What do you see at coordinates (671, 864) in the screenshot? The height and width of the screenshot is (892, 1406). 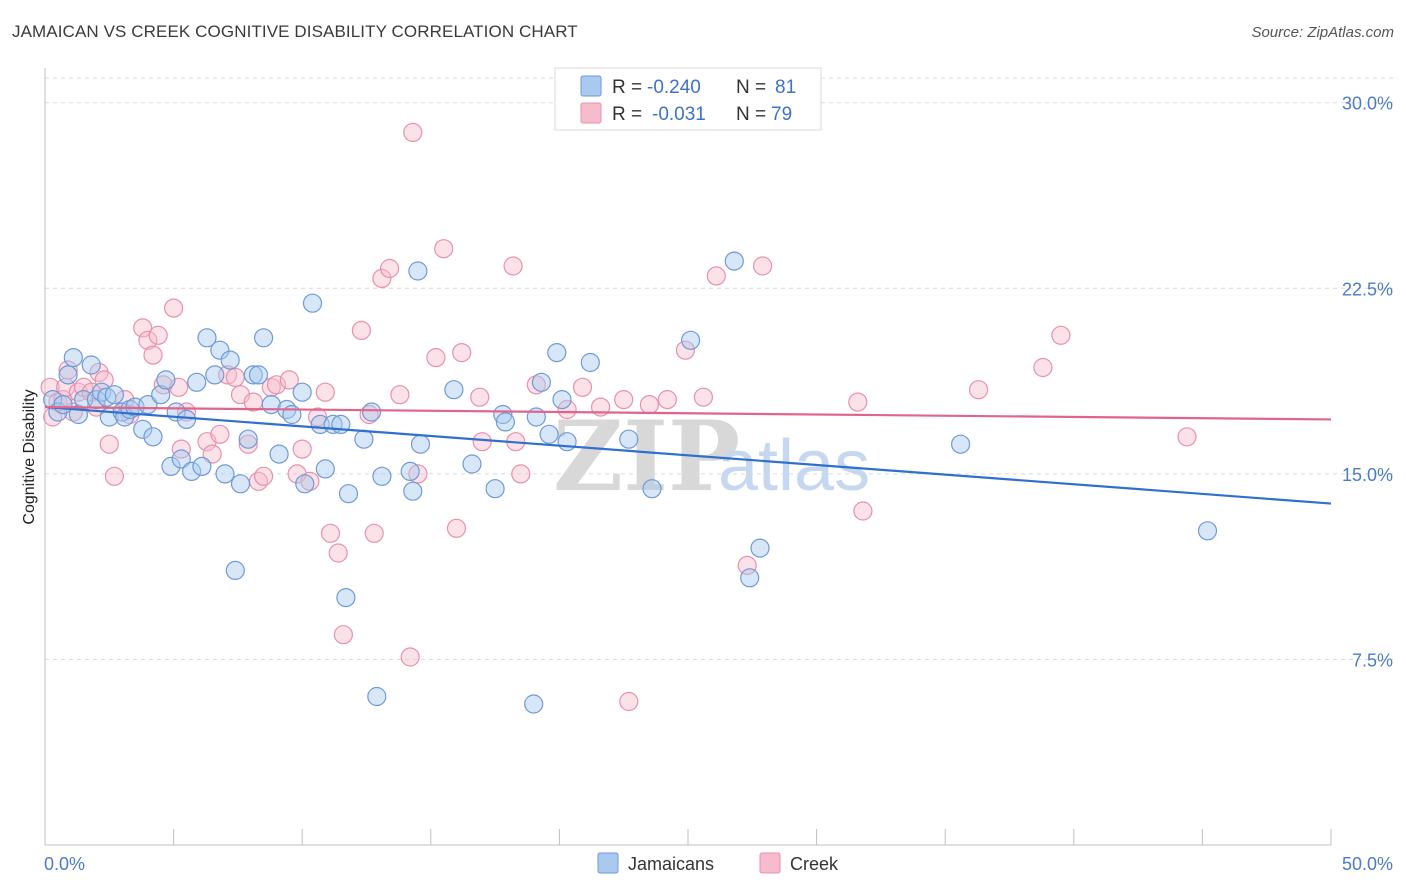 I see `series-label-jamaicans: Jamaicans` at bounding box center [671, 864].